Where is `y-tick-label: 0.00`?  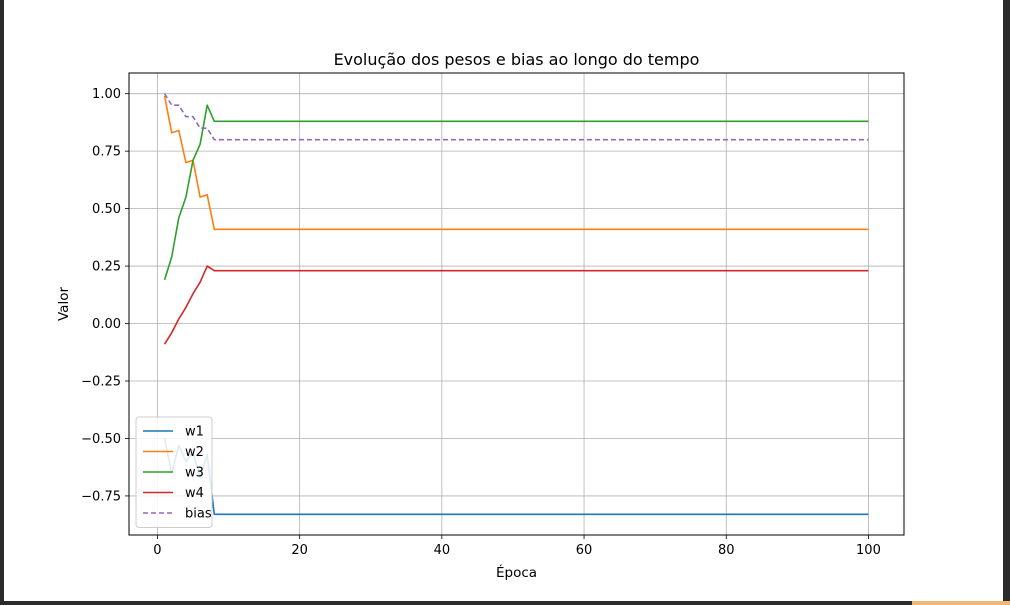 y-tick-label: 0.00 is located at coordinates (106, 324).